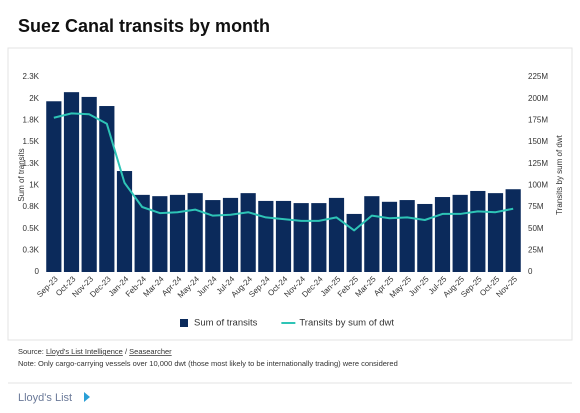 The width and height of the screenshot is (580, 413). What do you see at coordinates (37, 271) in the screenshot?
I see `y-tick-label: 0` at bounding box center [37, 271].